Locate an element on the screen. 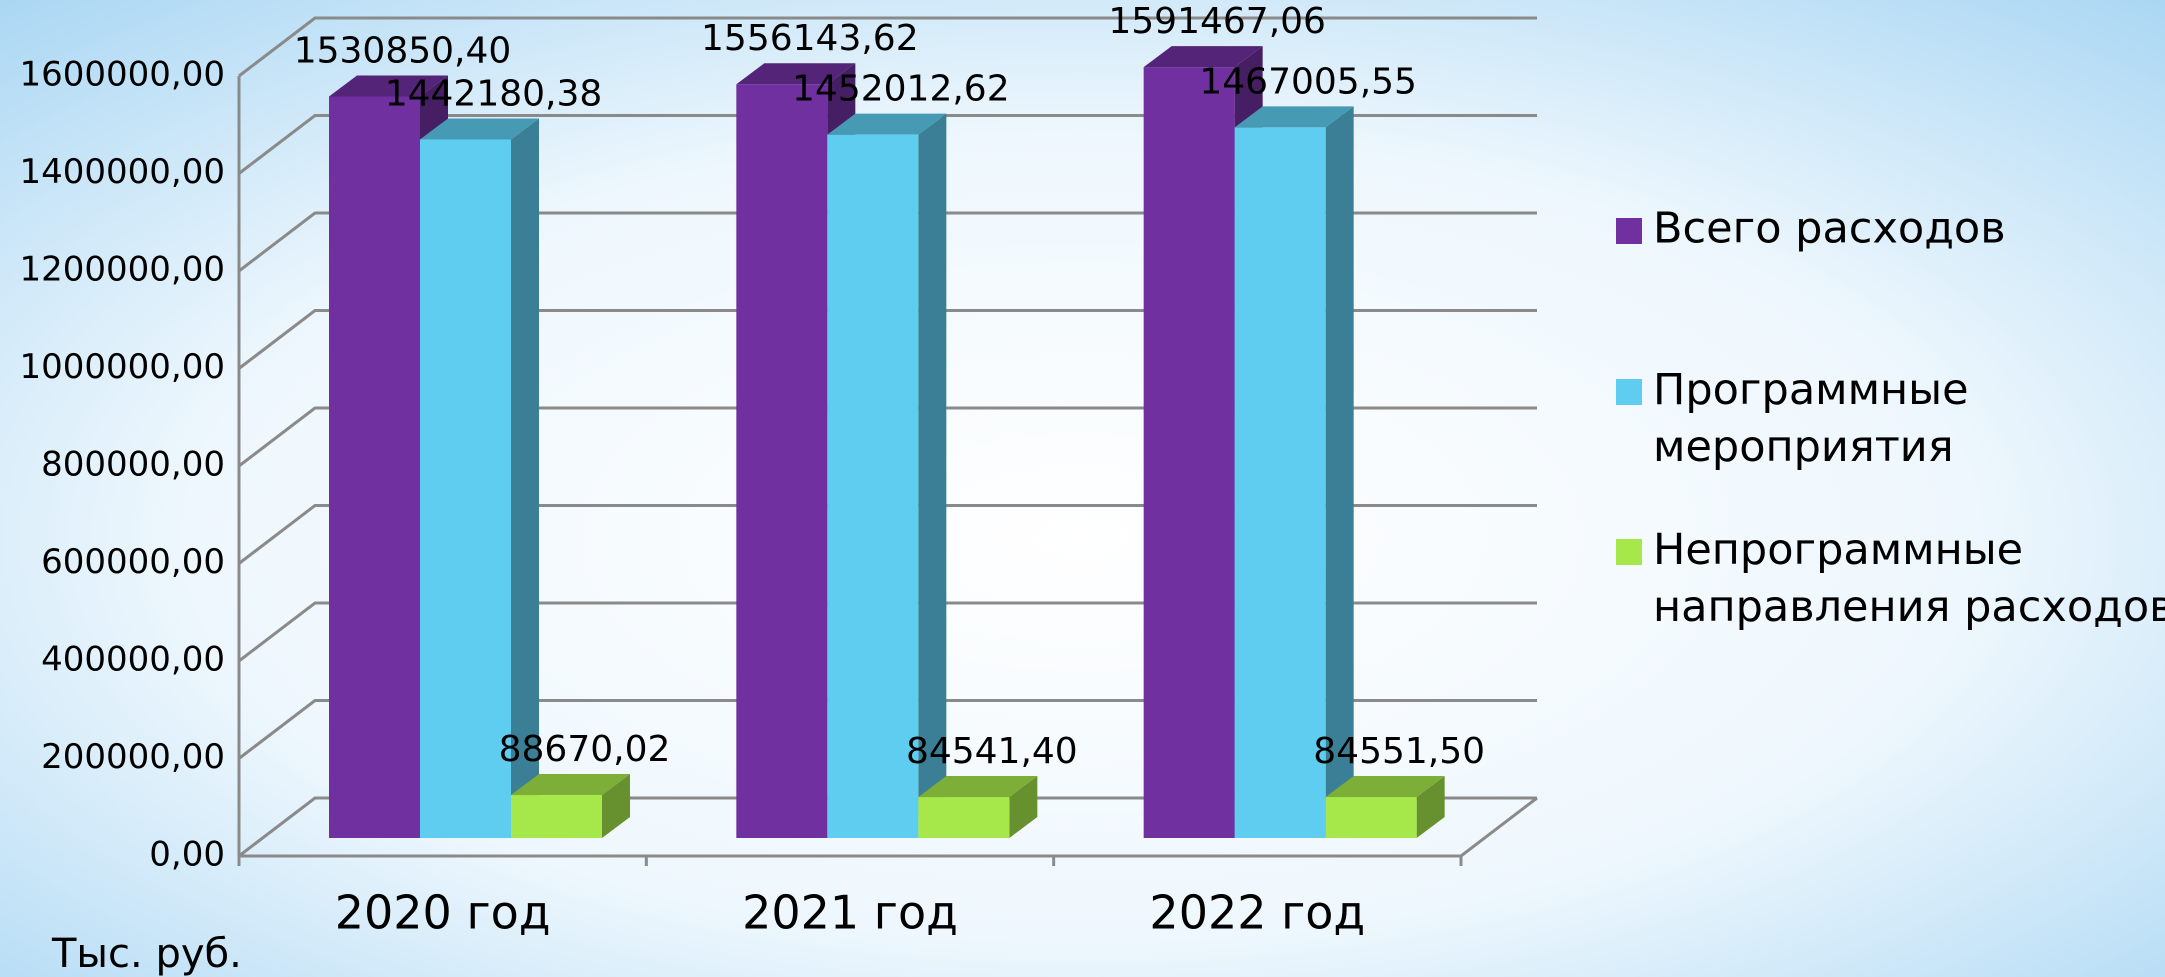 This screenshot has width=2165, height=977. legend-line: Непрограммные is located at coordinates (1838, 550).